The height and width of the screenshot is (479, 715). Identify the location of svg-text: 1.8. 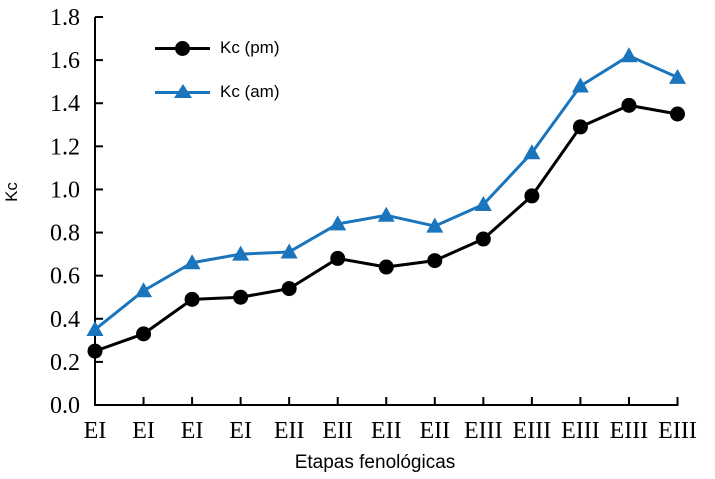
(65, 18).